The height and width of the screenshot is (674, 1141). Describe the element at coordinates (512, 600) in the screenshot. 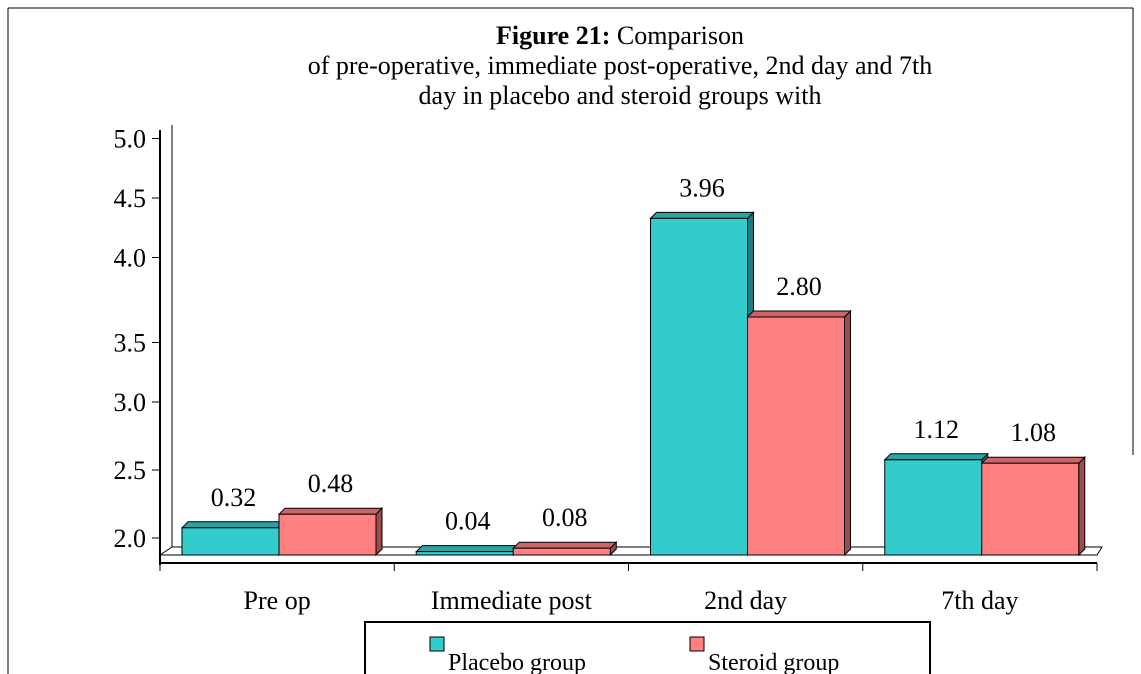

I see `x-tick-label: Immediate post` at that location.